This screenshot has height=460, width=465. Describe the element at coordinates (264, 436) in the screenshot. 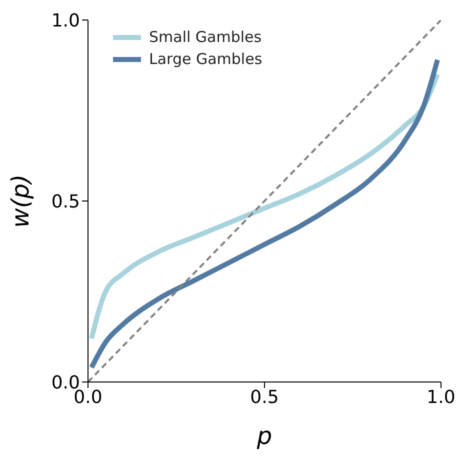

I see `x-axis-title: p` at that location.